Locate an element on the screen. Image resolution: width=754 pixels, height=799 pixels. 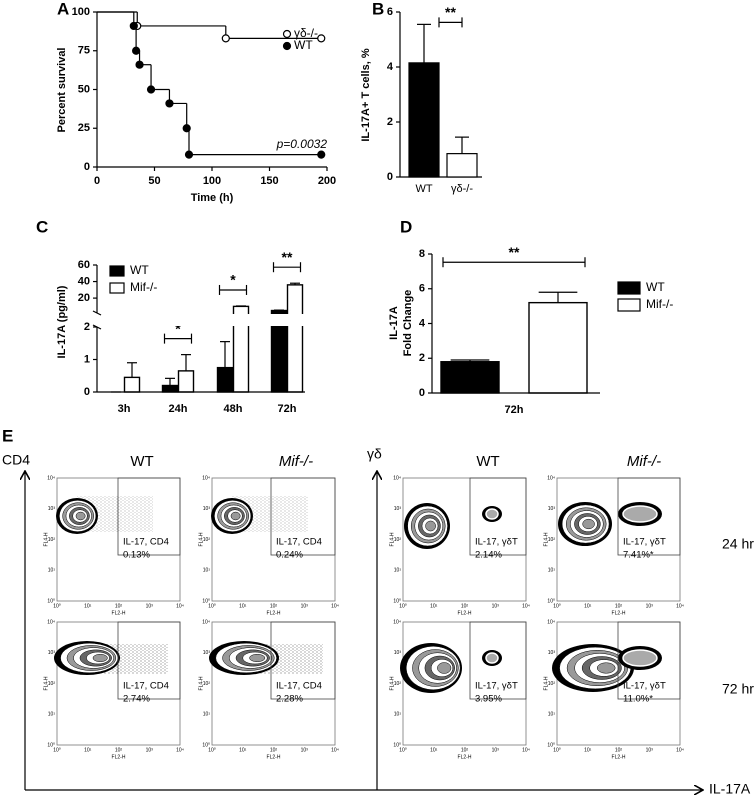
column-header: WT is located at coordinates (487, 461).